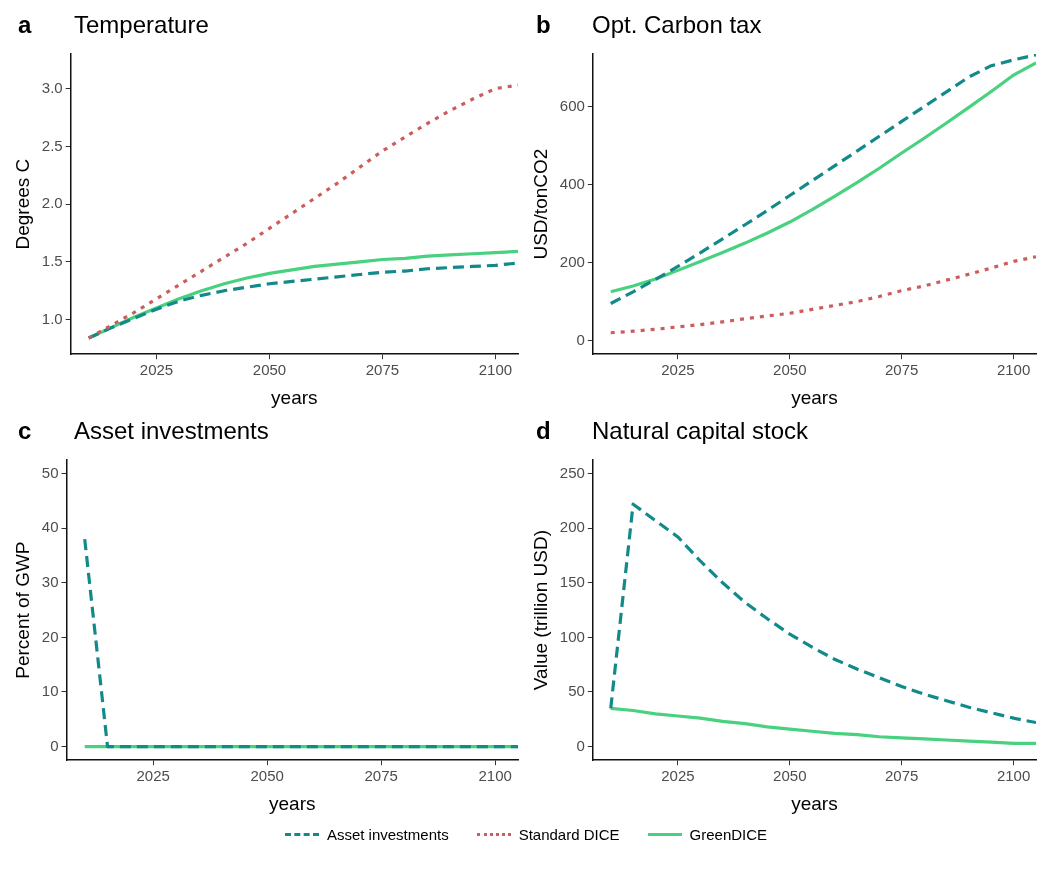 The width and height of the screenshot is (1052, 888). I want to click on y-tick-label: 10, so click(50, 691).